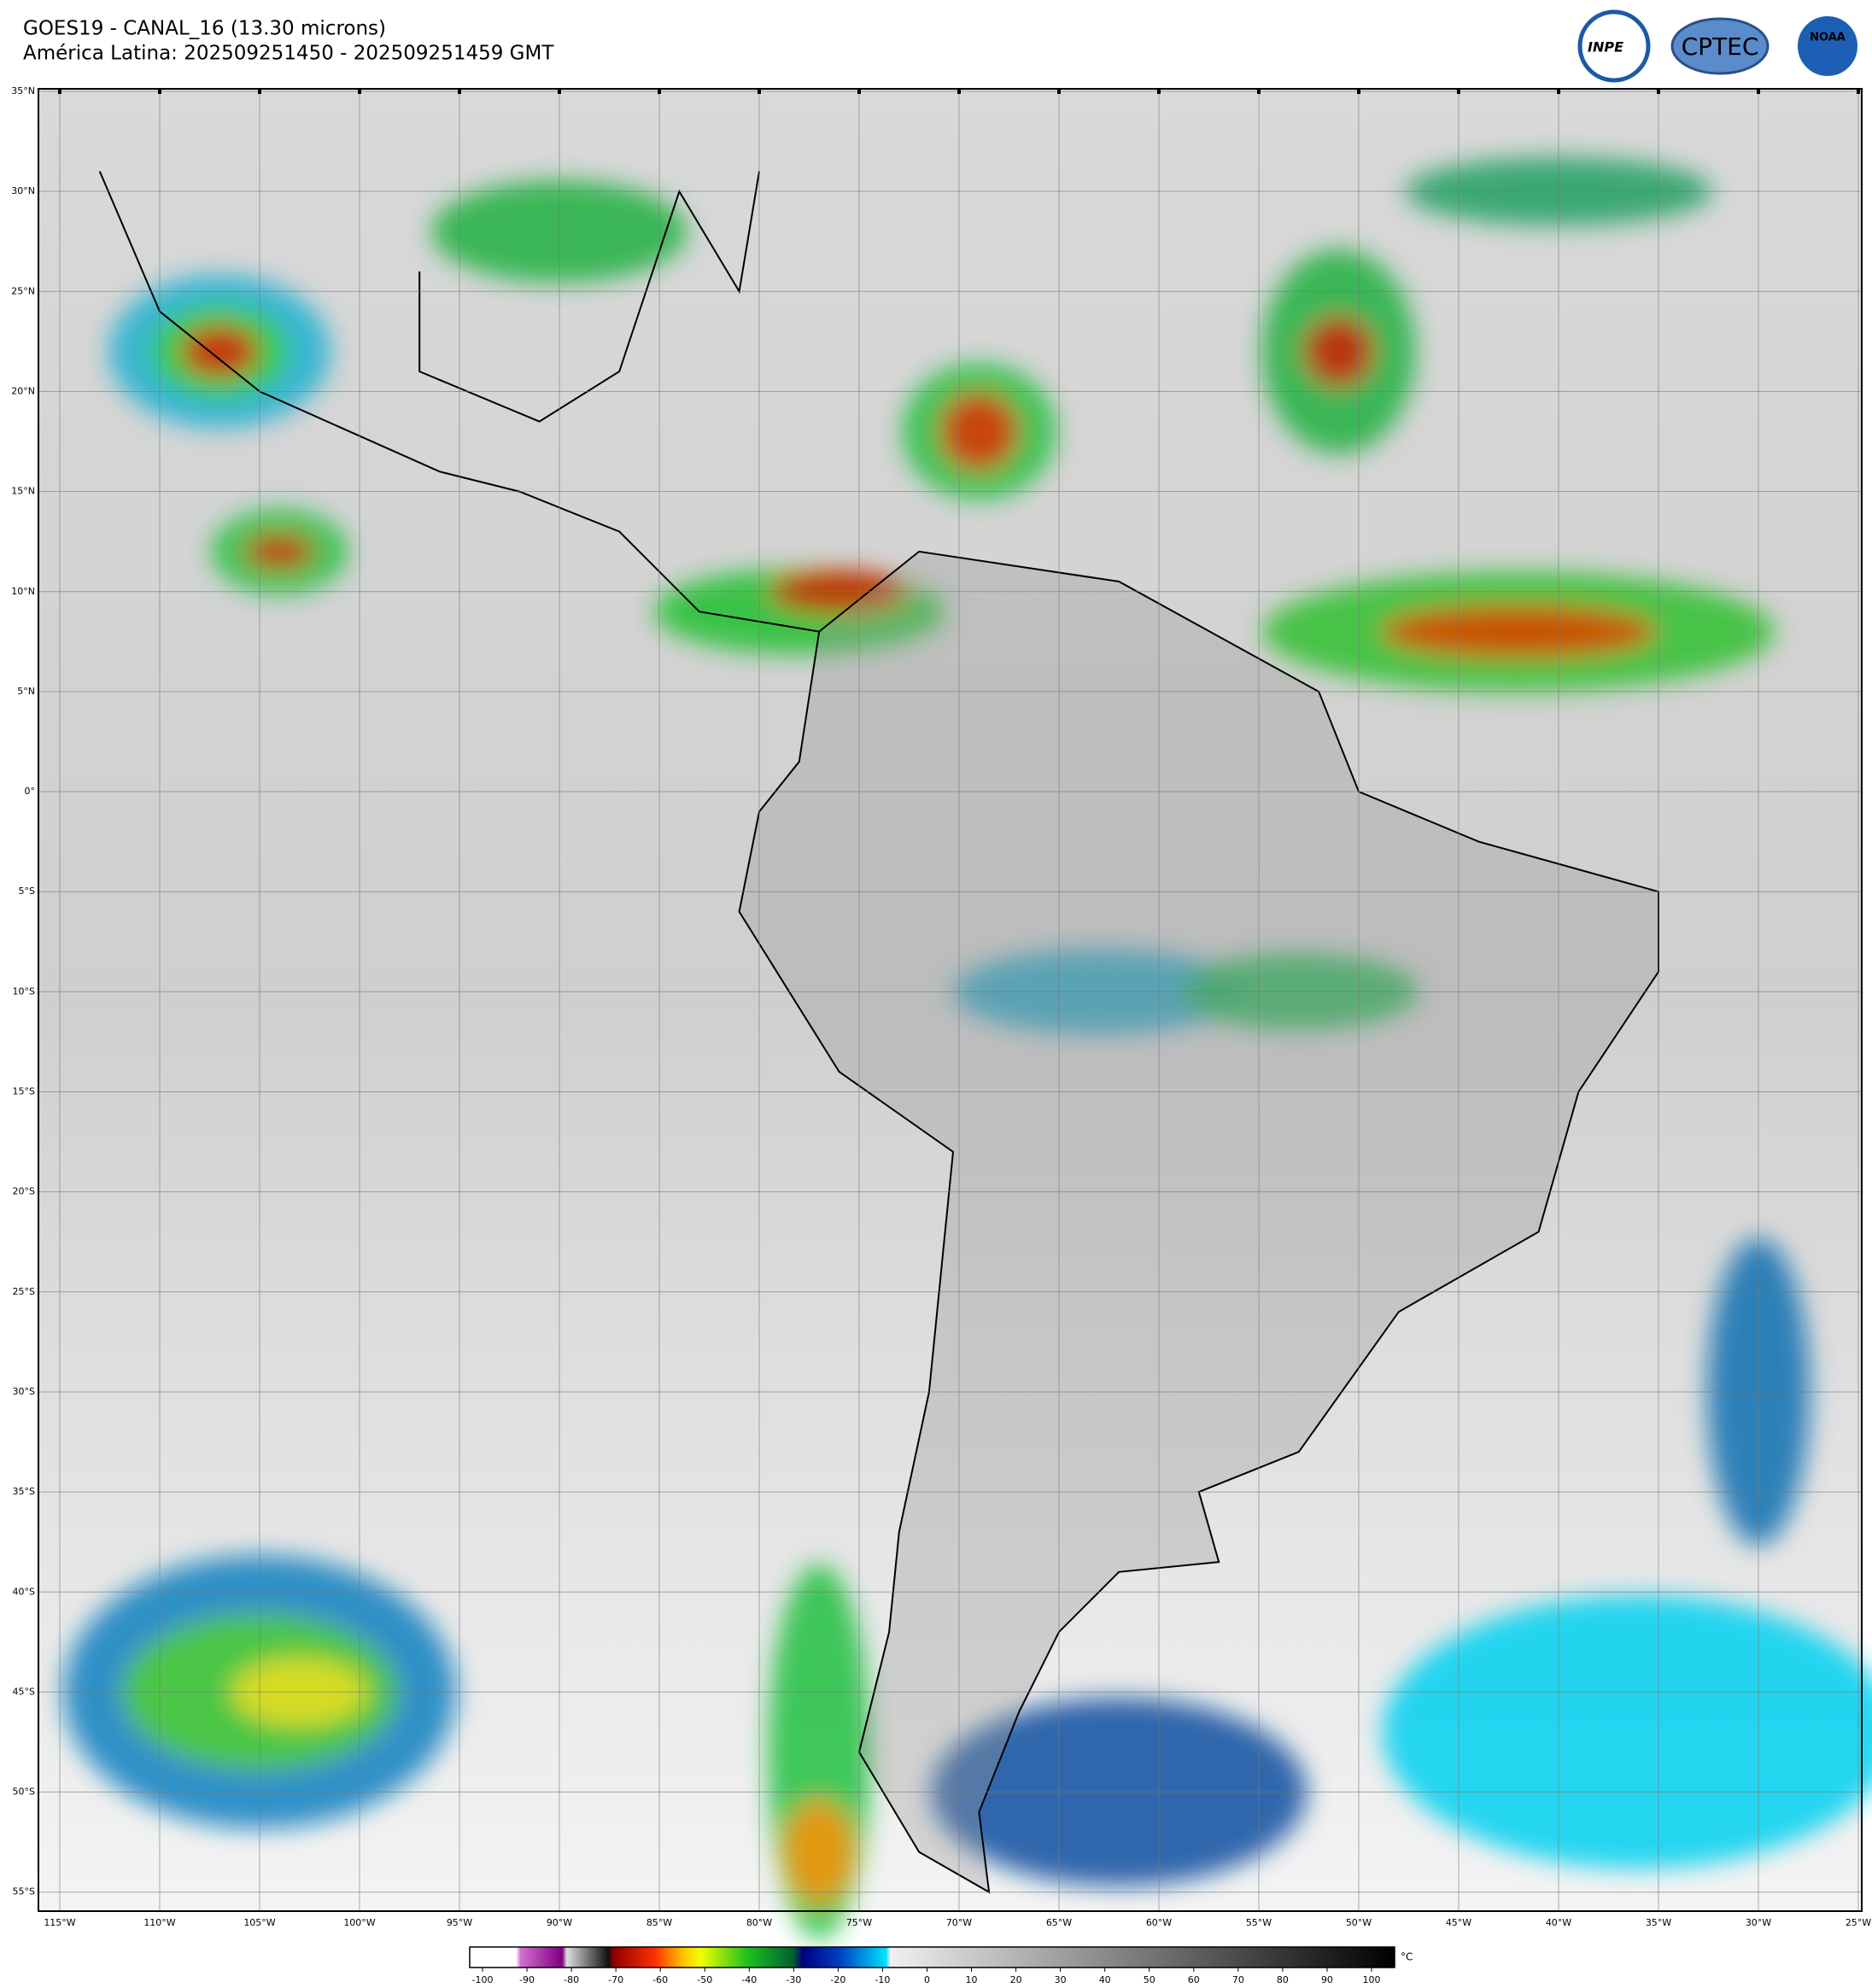 Image resolution: width=1872 pixels, height=1988 pixels. Describe the element at coordinates (615, 1979) in the screenshot. I see `colorbar-tick-label: -70` at that location.